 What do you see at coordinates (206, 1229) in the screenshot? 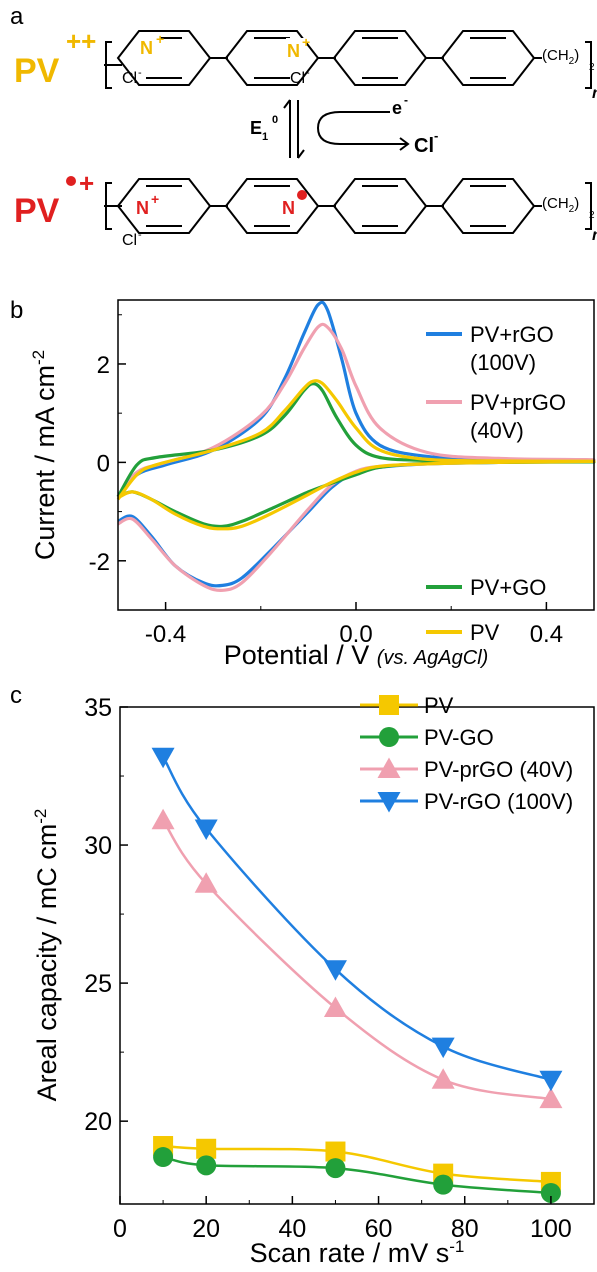
I see `capacity-x-tick-label: 20` at bounding box center [206, 1229].